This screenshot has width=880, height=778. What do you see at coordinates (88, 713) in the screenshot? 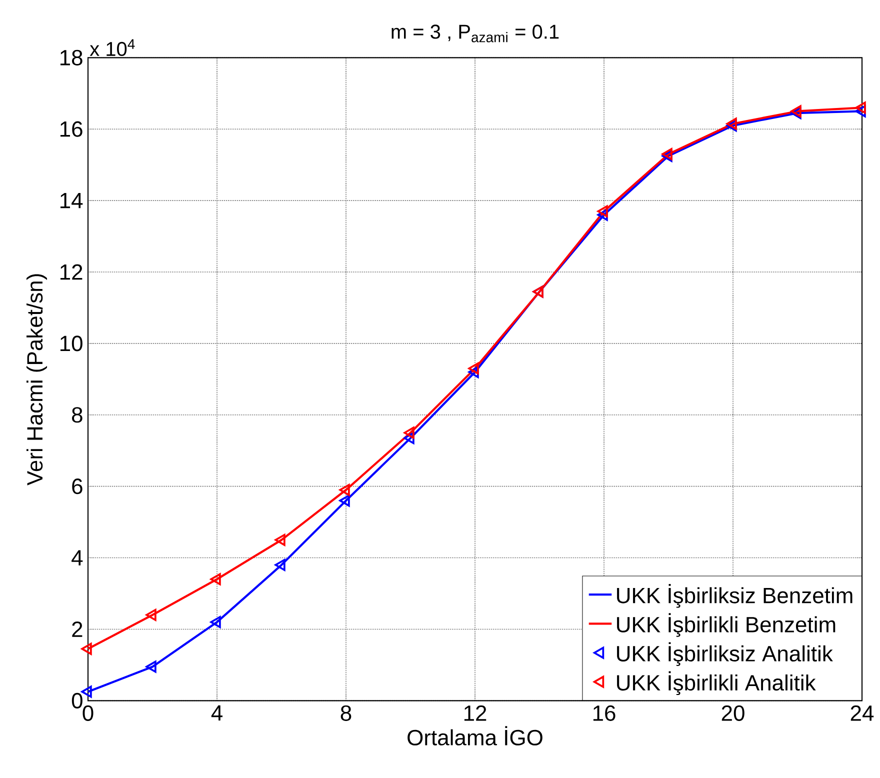
I see `x-tick-label: 0` at bounding box center [88, 713].